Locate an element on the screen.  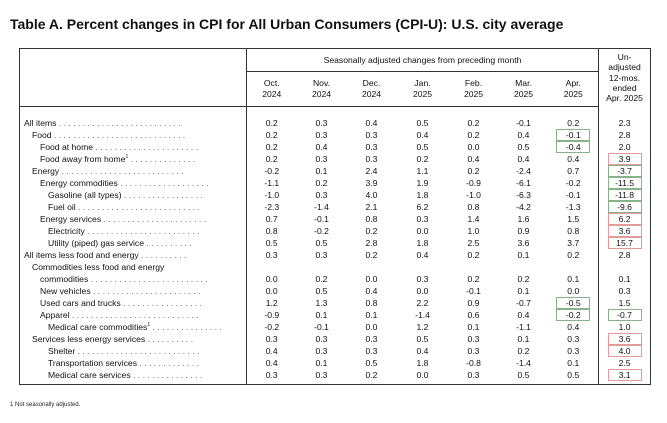
unadjusted-value: 0.3 is located at coordinates (624, 291).